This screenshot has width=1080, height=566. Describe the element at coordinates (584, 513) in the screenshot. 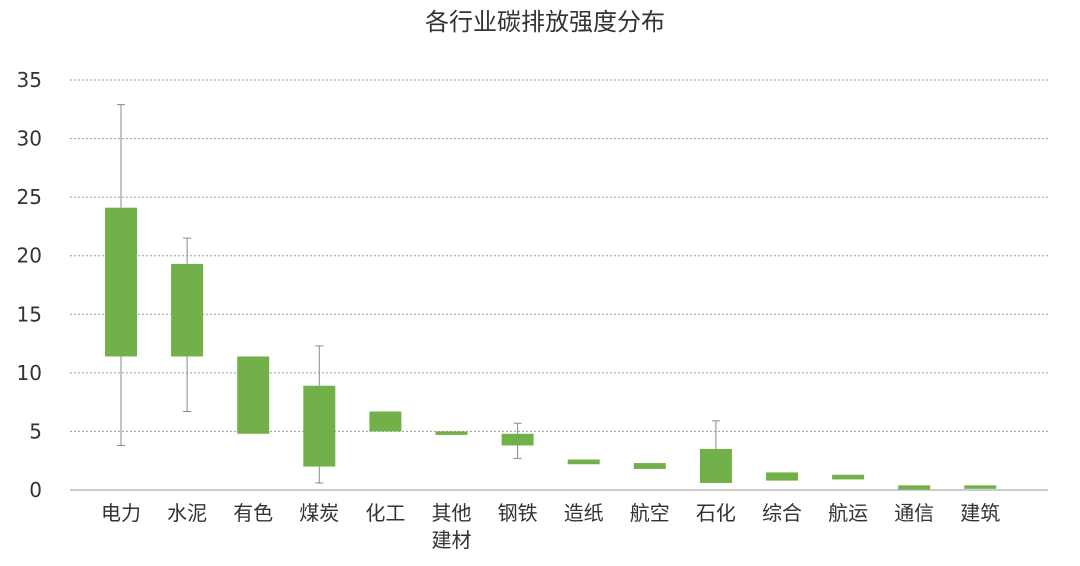

I see `x-tick-label: 造纸` at that location.